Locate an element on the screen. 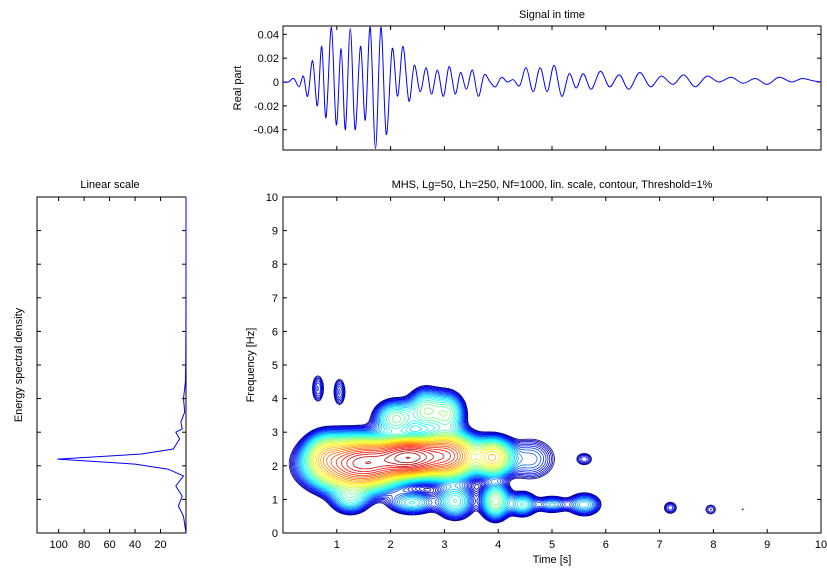 The height and width of the screenshot is (568, 827). spectrum-x-ticks: 100 80 60 40 20 is located at coordinates (108, 374).